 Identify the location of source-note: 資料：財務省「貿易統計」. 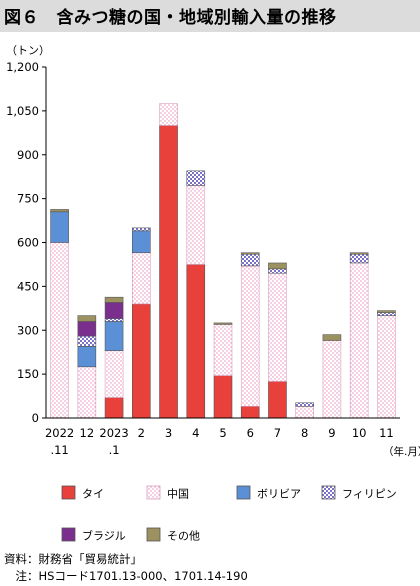
(73, 559).